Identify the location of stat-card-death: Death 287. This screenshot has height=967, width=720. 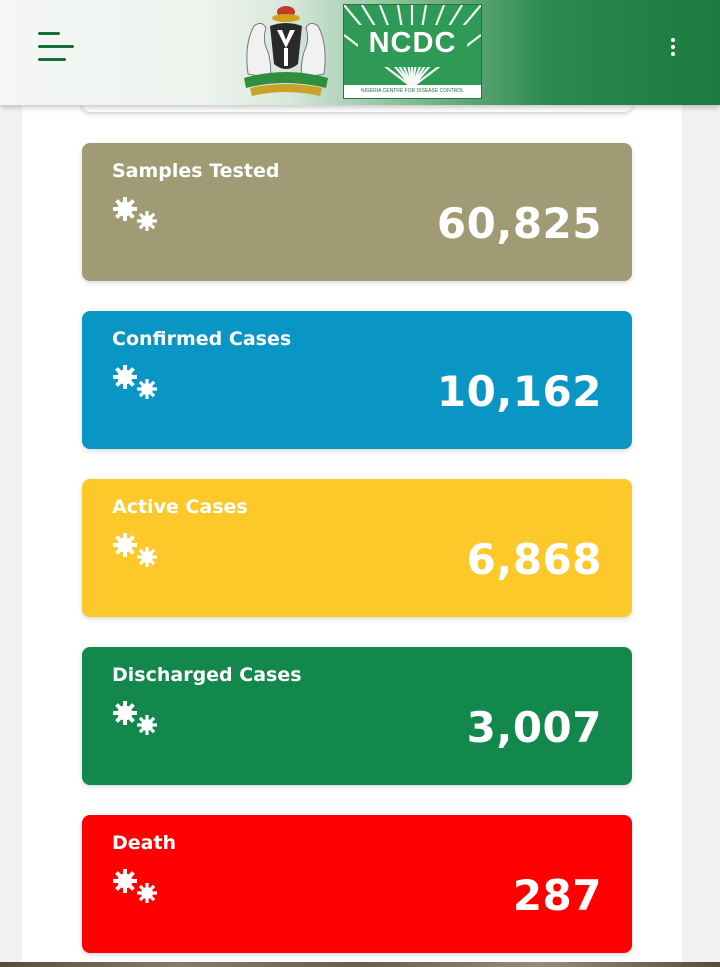
(357, 884).